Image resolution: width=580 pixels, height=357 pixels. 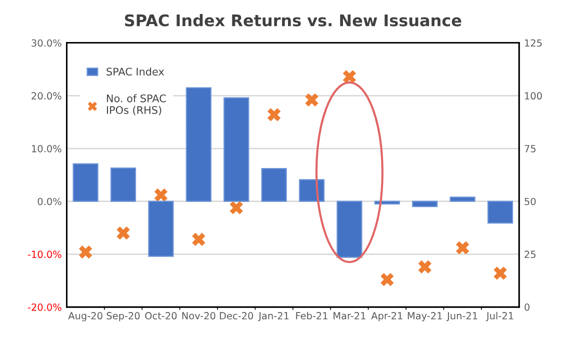 What do you see at coordinates (462, 317) in the screenshot?
I see `x-tick-label: Jun-21` at bounding box center [462, 317].